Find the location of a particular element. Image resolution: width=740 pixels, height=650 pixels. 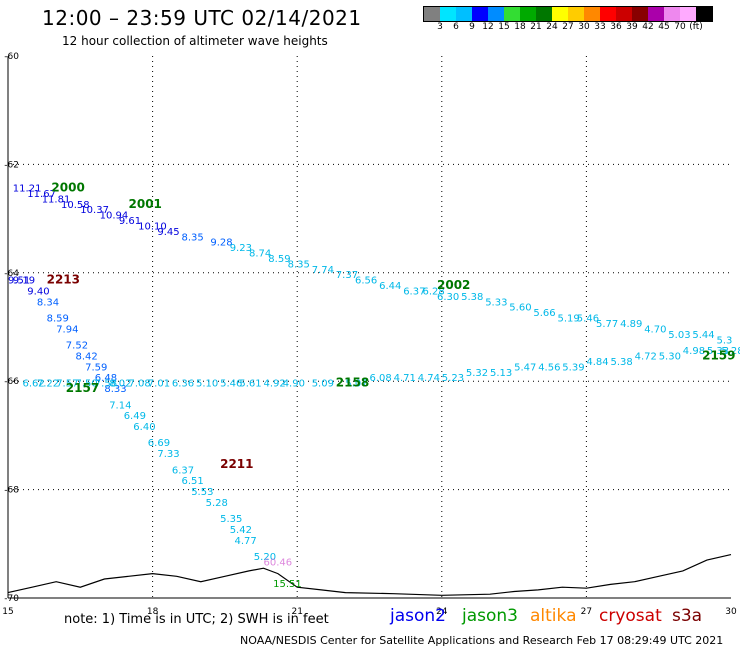

wave-height-value: 6.36 is located at coordinates (183, 384).